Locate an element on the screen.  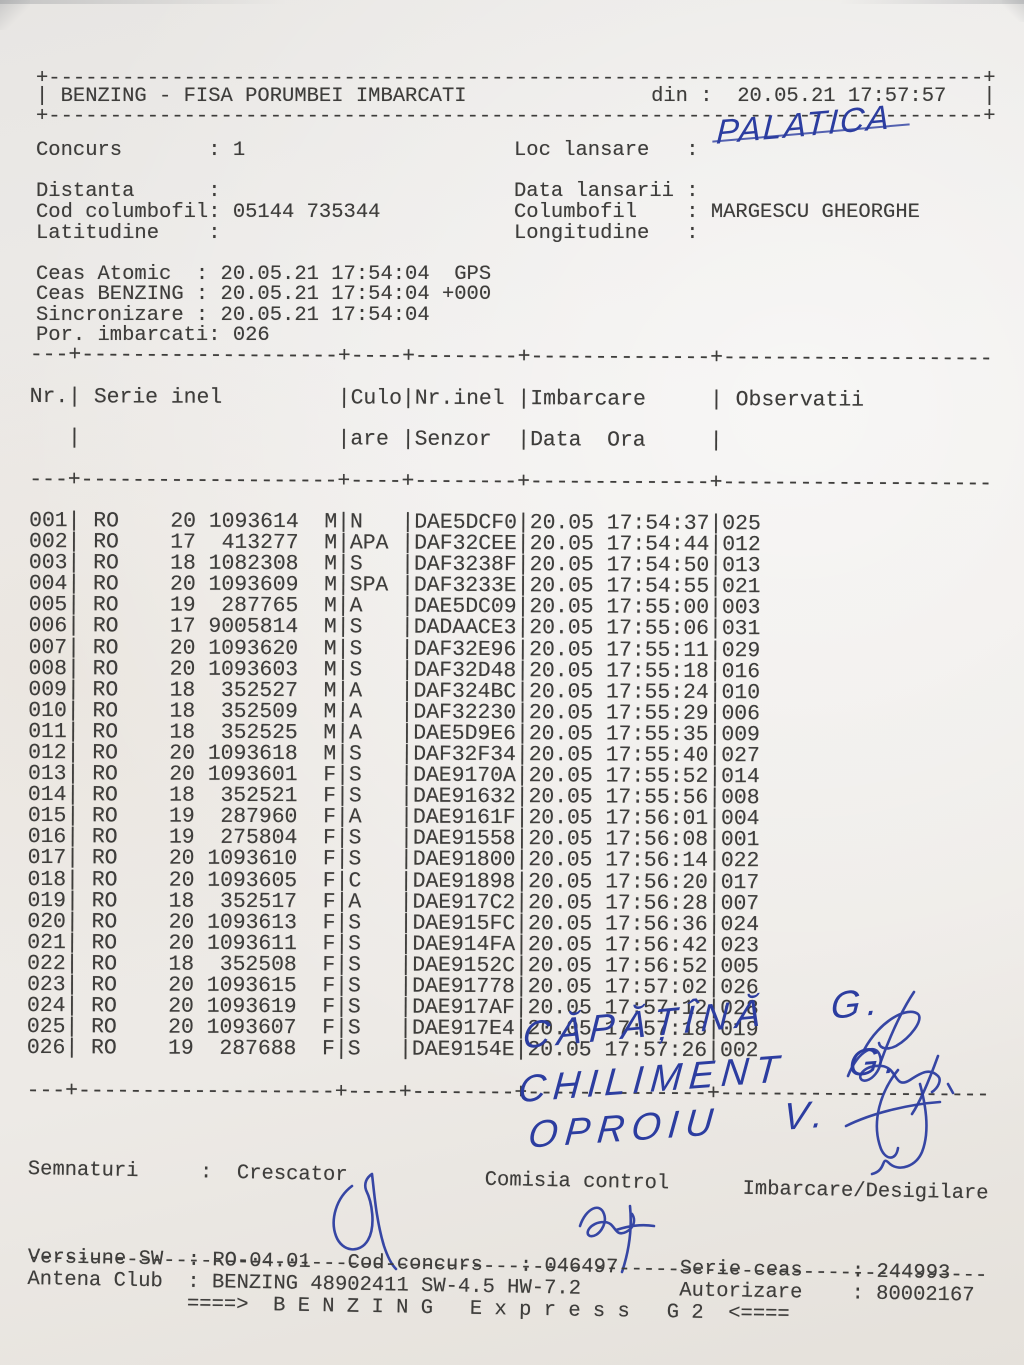
longitudine-line: Longitudine: is located at coordinates (612, 233).